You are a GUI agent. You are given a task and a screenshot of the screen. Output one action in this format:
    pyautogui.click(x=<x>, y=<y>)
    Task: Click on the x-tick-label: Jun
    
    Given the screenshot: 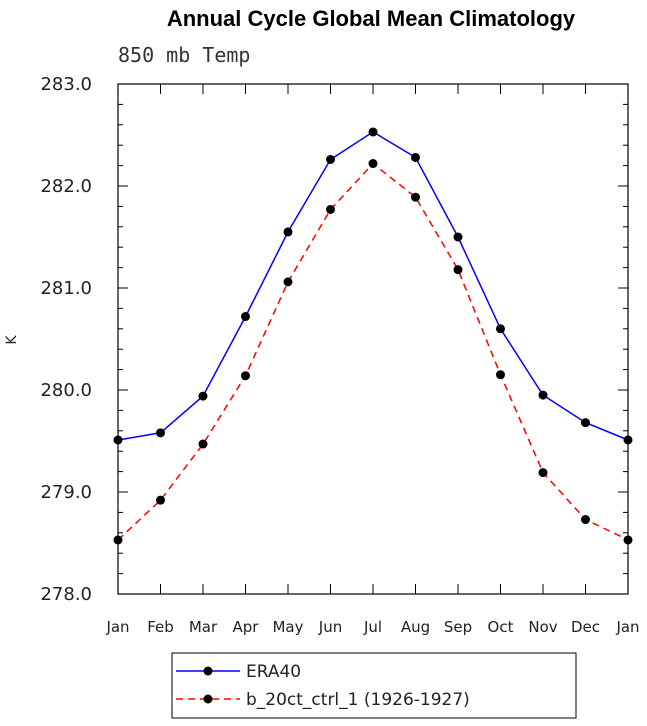 What is the action you would take?
    pyautogui.click(x=330, y=627)
    